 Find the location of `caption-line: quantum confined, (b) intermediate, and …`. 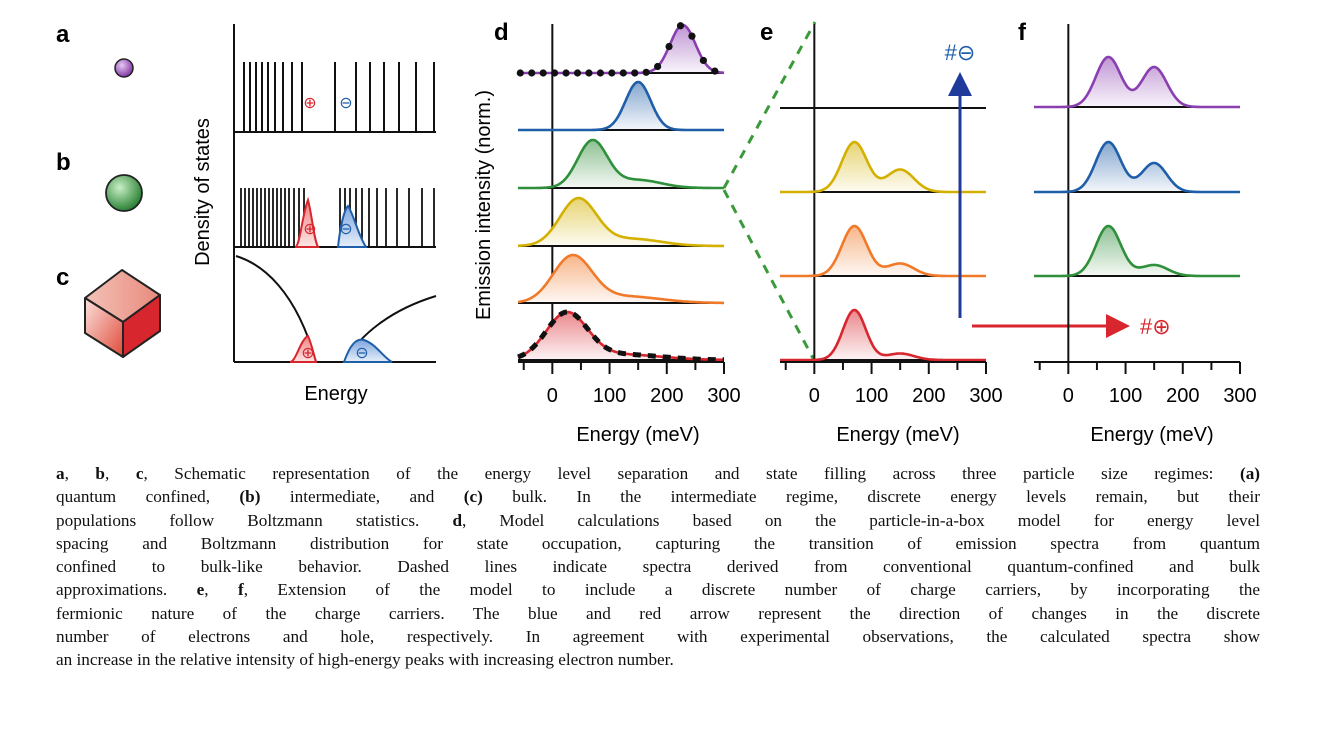

caption-line: quantum confined, (b) intermediate, and … is located at coordinates (658, 496).